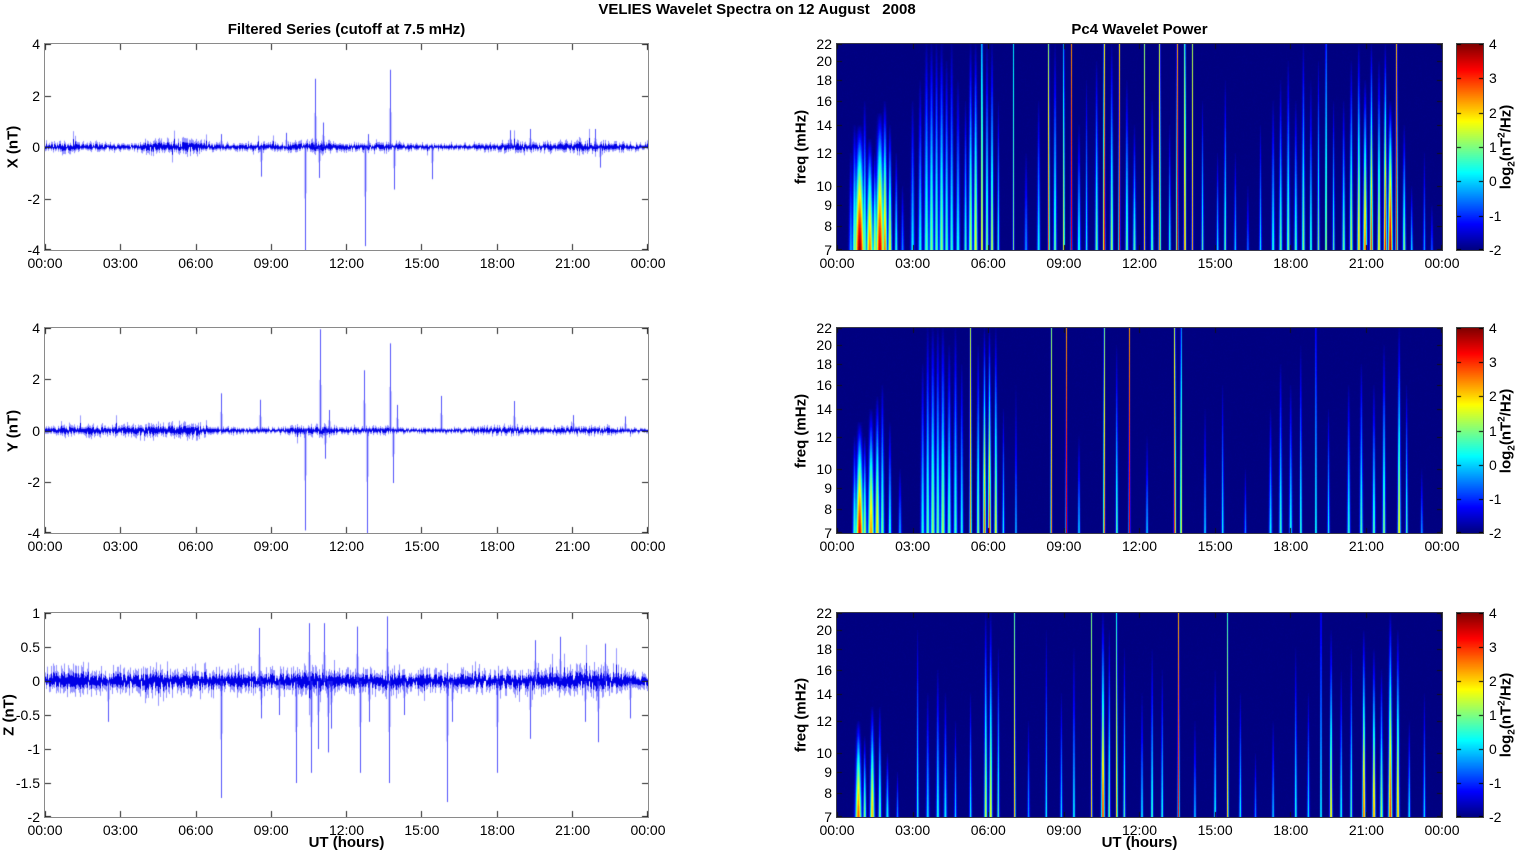 Image resolution: width=1526 pixels, height=851 pixels. Describe the element at coordinates (1470, 430) in the screenshot. I see `colorbar-y-wavelet` at that location.